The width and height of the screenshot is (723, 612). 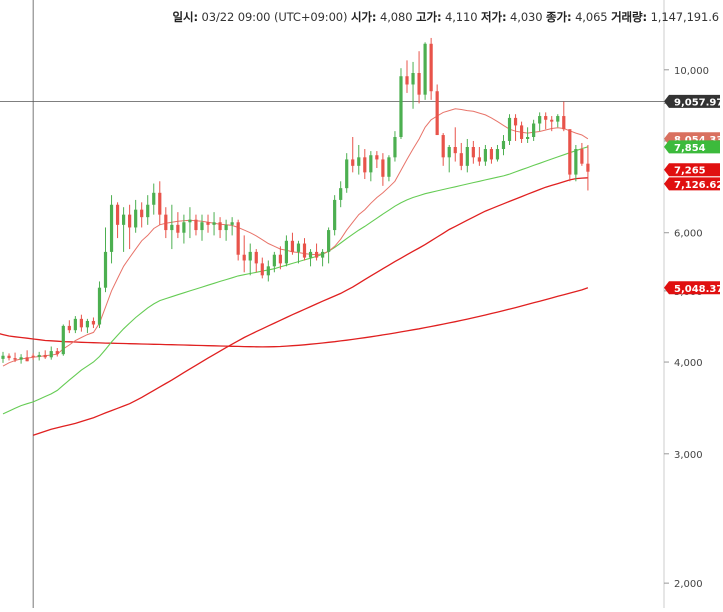 What do you see at coordinates (396, 17) in the screenshot?
I see `open-value: 4,080` at bounding box center [396, 17].